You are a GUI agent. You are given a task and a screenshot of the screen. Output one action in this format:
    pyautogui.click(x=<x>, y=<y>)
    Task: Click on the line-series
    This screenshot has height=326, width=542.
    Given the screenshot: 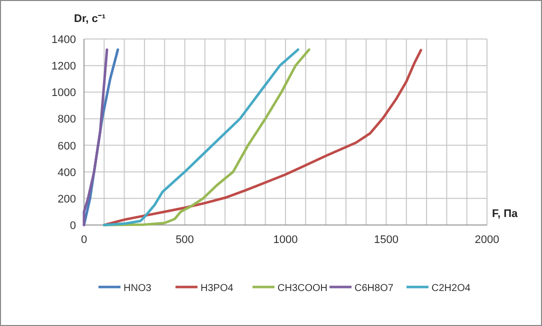 What is the action you would take?
    pyautogui.click(x=95, y=137)
    